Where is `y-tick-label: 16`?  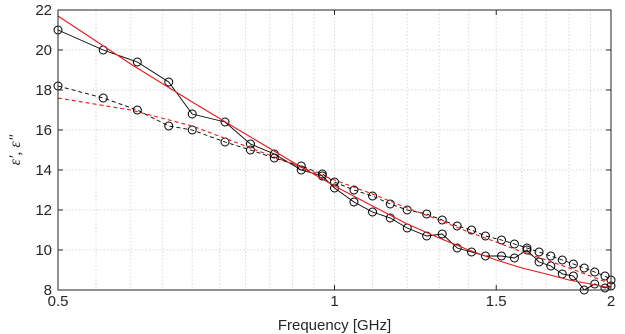 y-tick-label: 16 is located at coordinates (43, 130).